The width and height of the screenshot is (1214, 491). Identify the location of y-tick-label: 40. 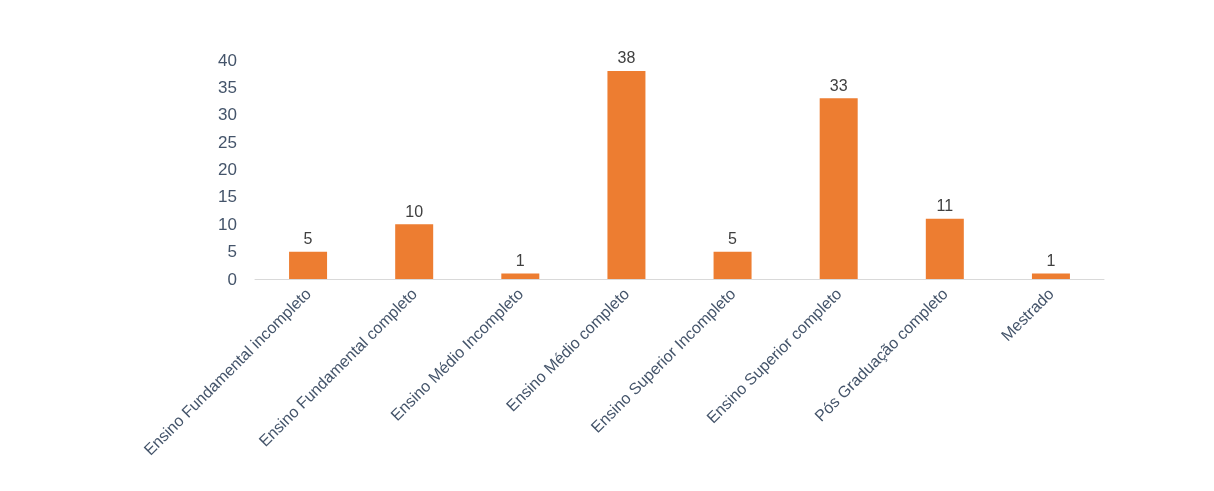
(227, 60).